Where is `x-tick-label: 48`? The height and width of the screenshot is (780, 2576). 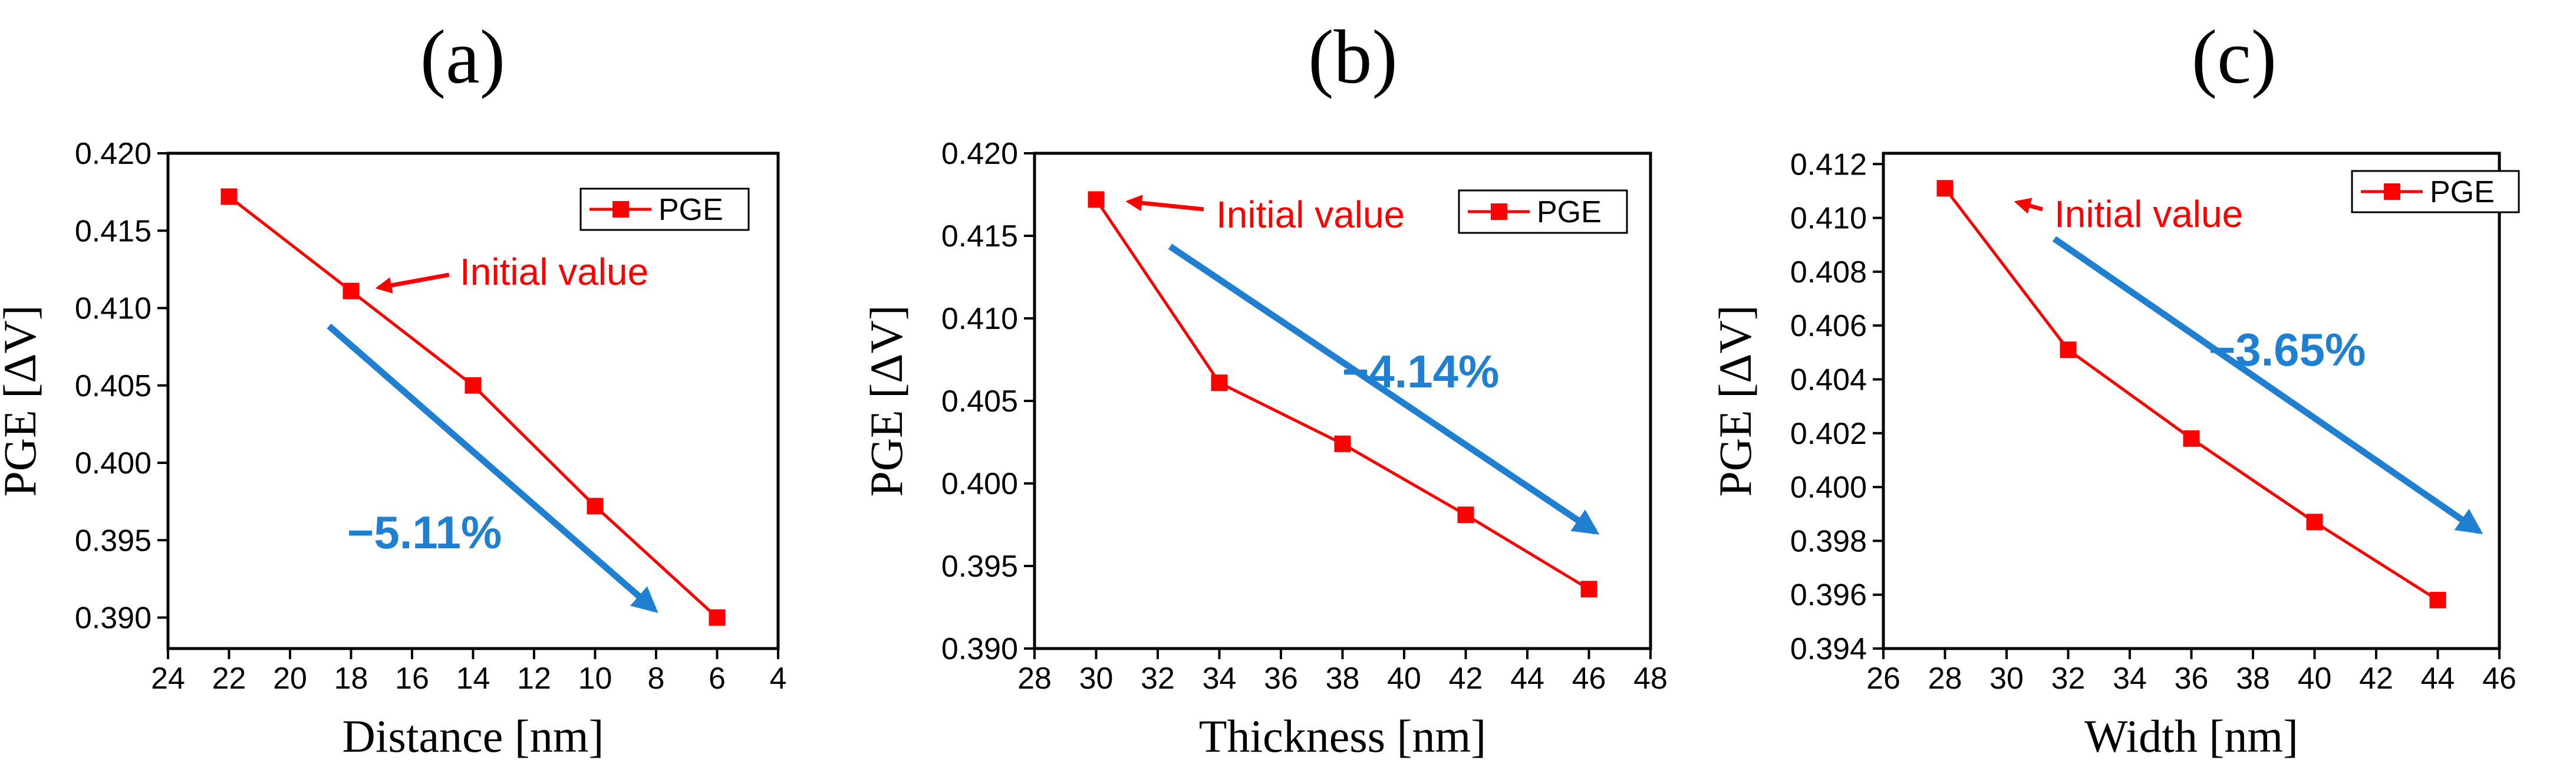
x-tick-label: 48 is located at coordinates (1650, 678).